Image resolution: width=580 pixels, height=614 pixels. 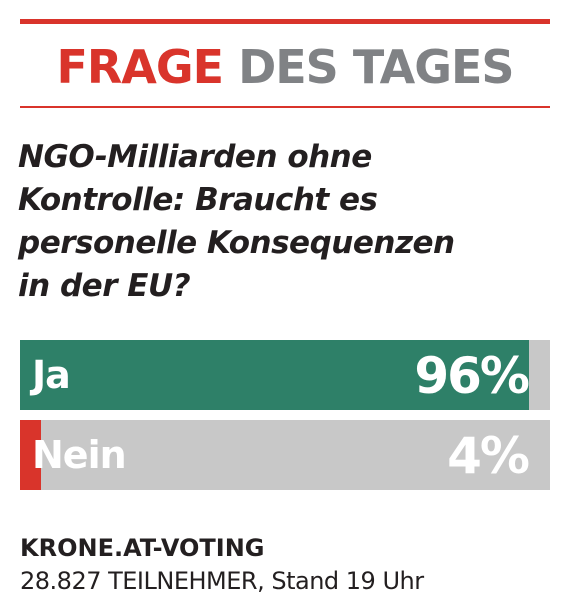 I want to click on bar-value-nein: 4%, so click(x=488, y=456).